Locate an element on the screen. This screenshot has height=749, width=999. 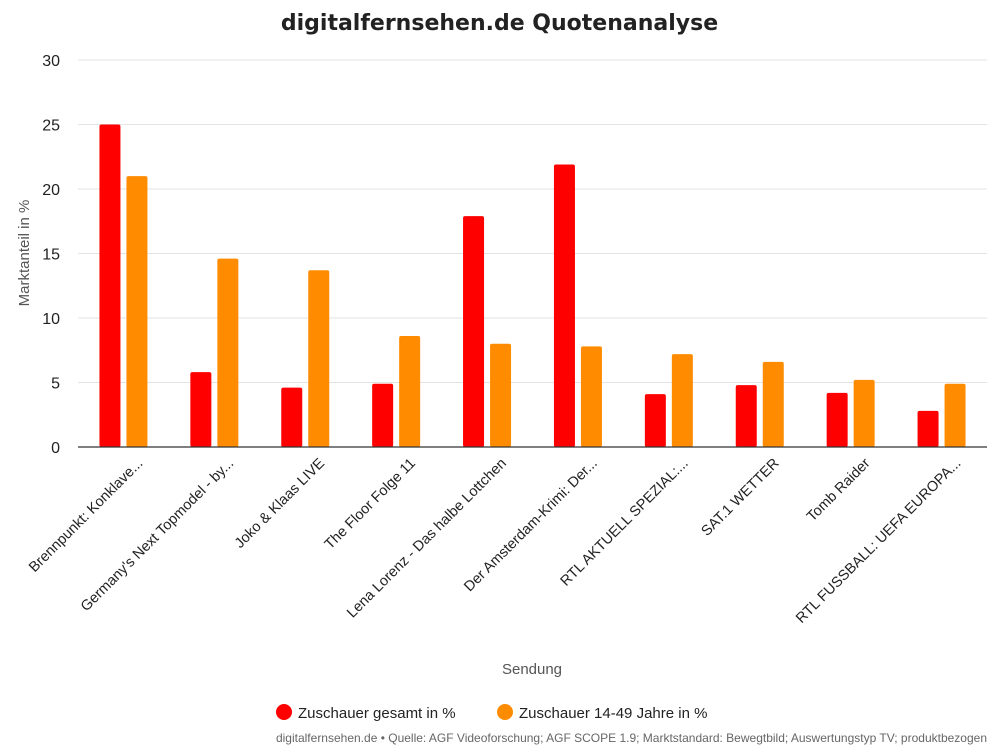
y-axis-ticks: 0 5 10 15 20 25 30 is located at coordinates (51, 255).